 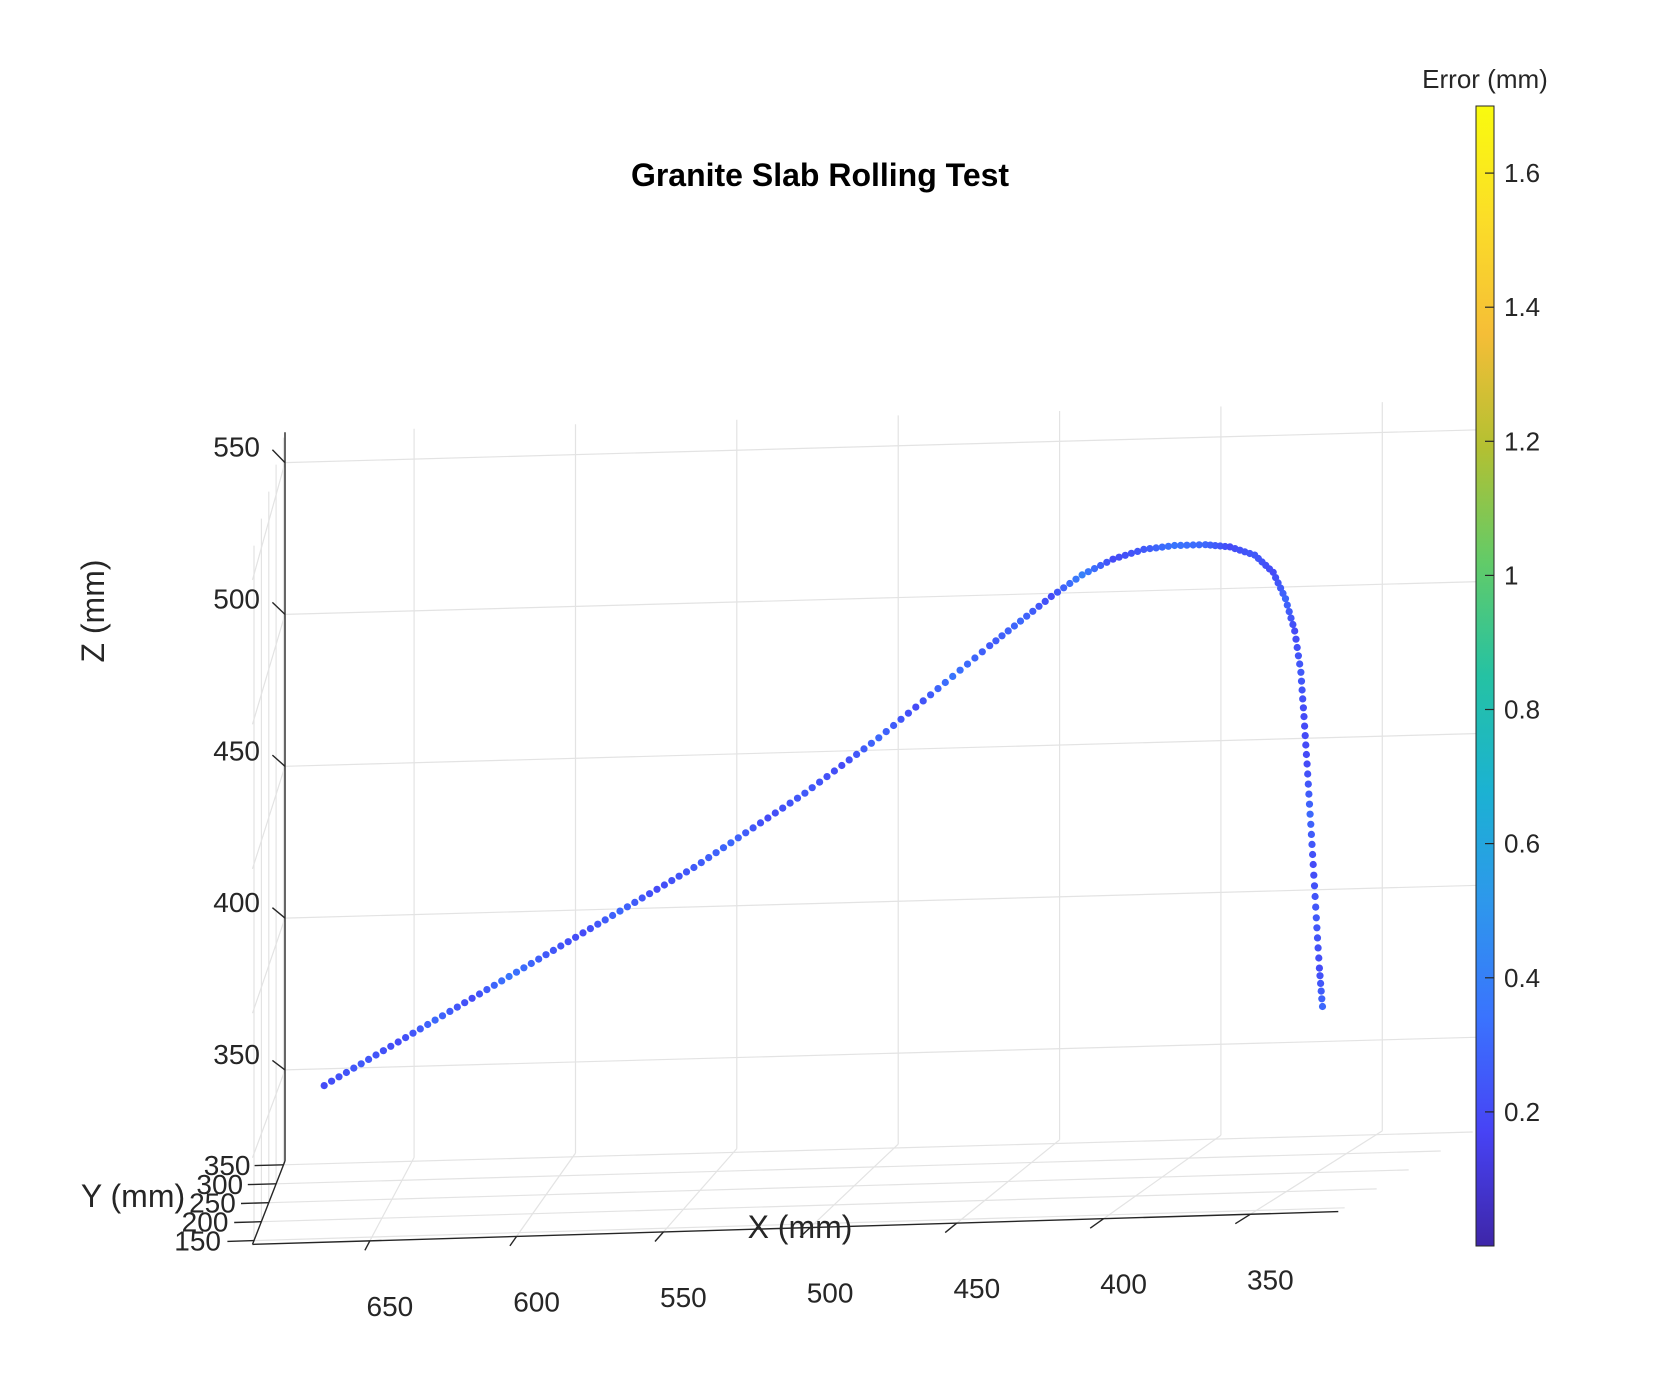 What do you see at coordinates (133, 1196) in the screenshot?
I see `y-axis-label: Y (mm)` at bounding box center [133, 1196].